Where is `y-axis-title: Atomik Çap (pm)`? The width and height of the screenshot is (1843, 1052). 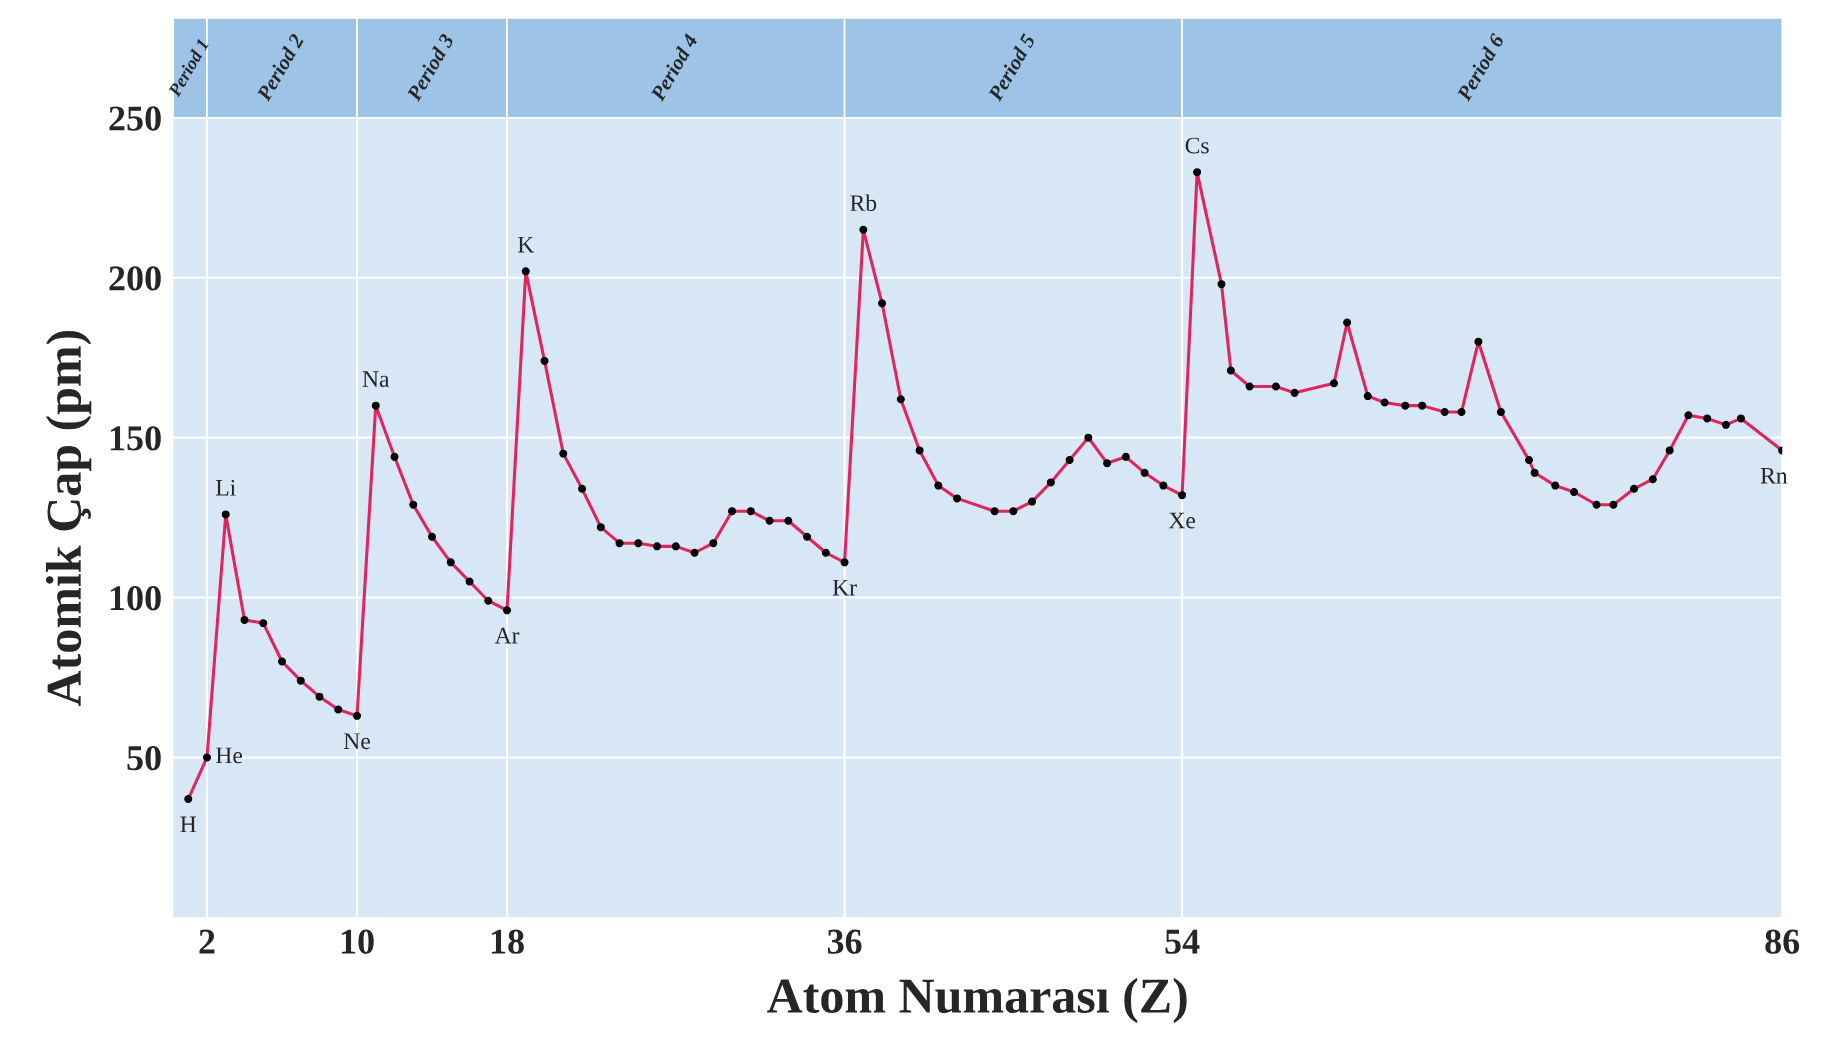 y-axis-title: Atomik Çap (pm) is located at coordinates (68, 518).